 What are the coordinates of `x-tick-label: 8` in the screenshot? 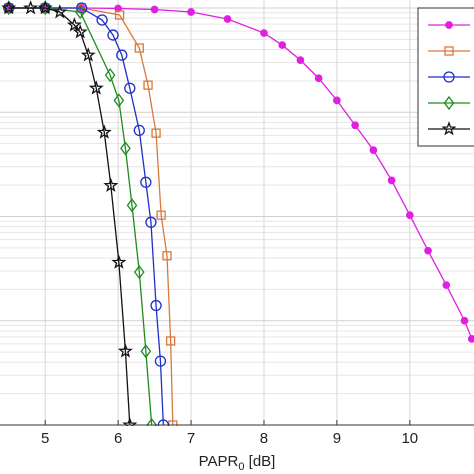 It's located at (264, 438).